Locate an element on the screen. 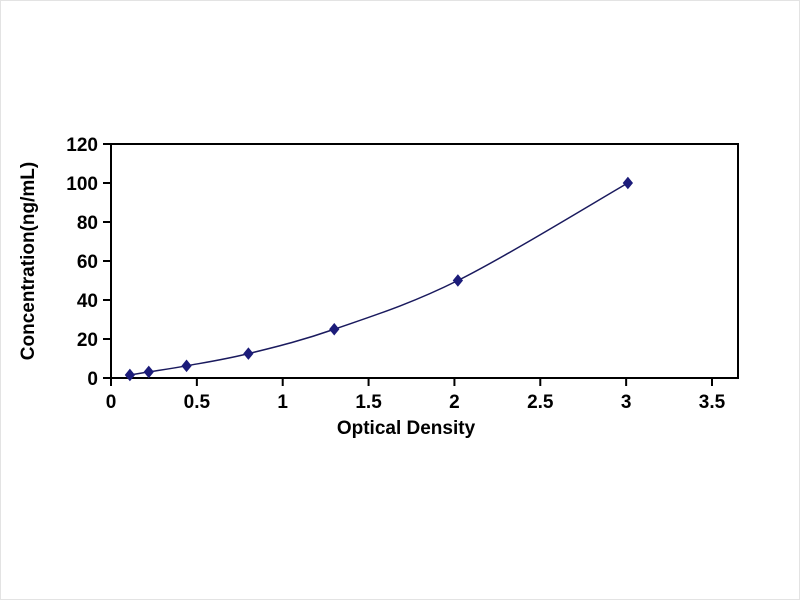 This screenshot has height=600, width=800. x-tick-label: 0 is located at coordinates (111, 402).